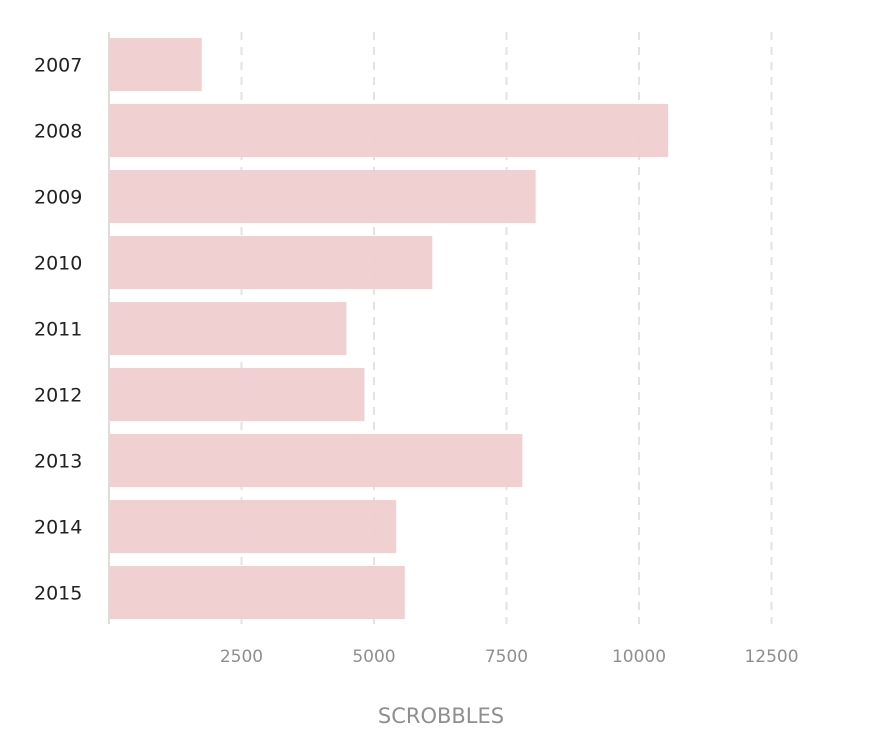 This screenshot has width=878, height=748. Describe the element at coordinates (58, 396) in the screenshot. I see `y-tick-label-2012: 2012` at that location.